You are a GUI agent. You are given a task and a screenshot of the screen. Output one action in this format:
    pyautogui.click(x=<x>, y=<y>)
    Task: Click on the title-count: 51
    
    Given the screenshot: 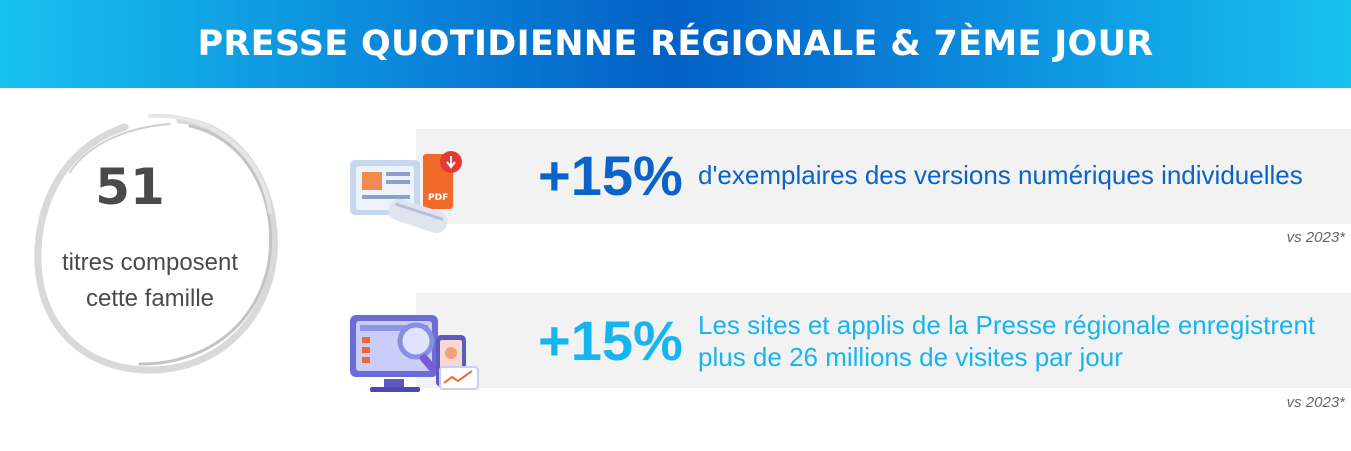 What is the action you would take?
    pyautogui.click(x=130, y=187)
    